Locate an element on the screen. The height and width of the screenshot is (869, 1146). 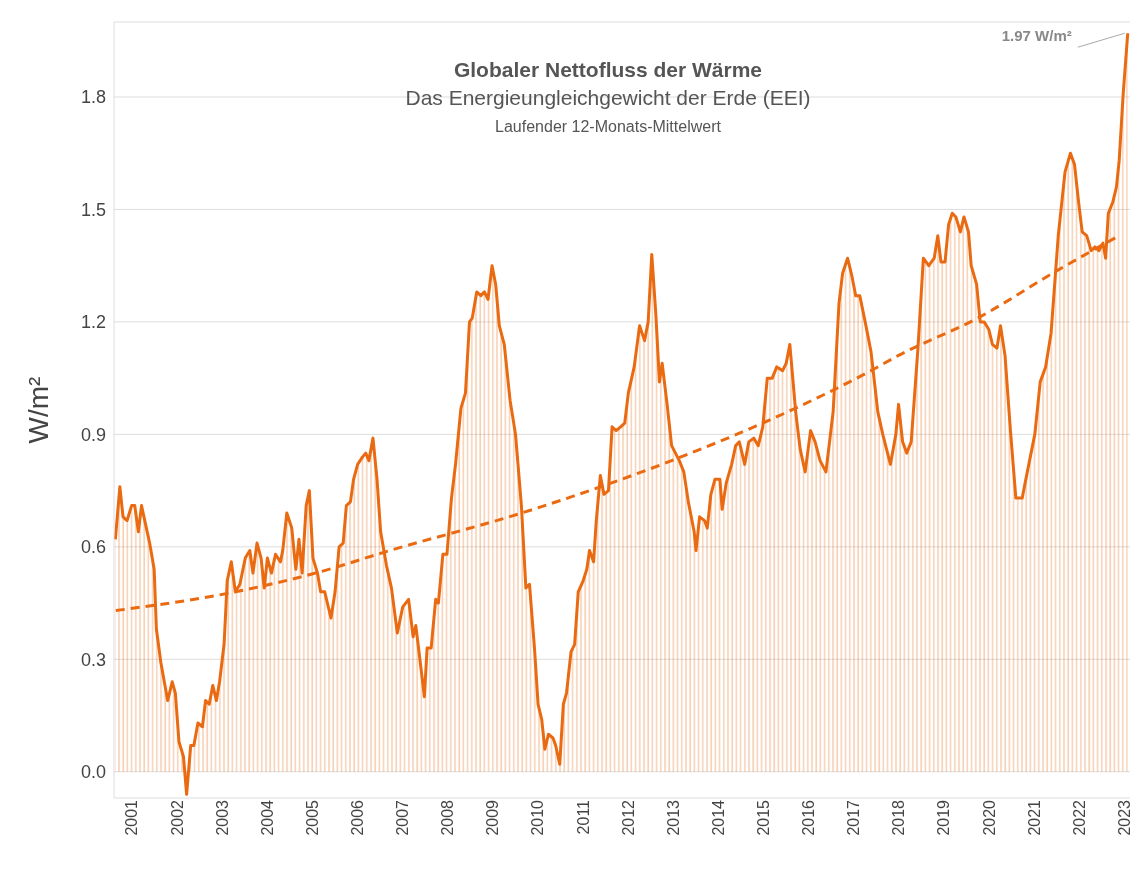
x-tick-label: 2002 is located at coordinates (177, 817).